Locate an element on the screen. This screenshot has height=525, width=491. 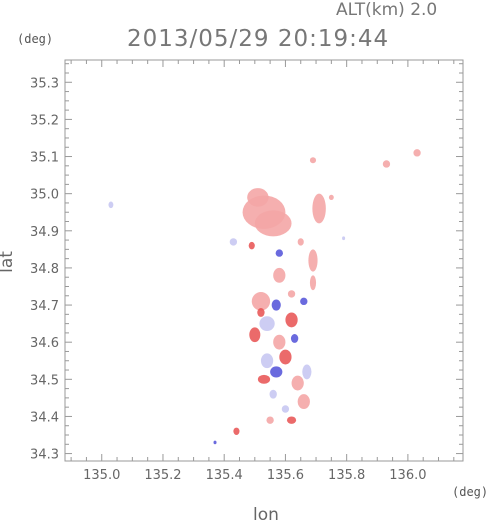
y-tick-label: 34.5 is located at coordinates (44, 380).